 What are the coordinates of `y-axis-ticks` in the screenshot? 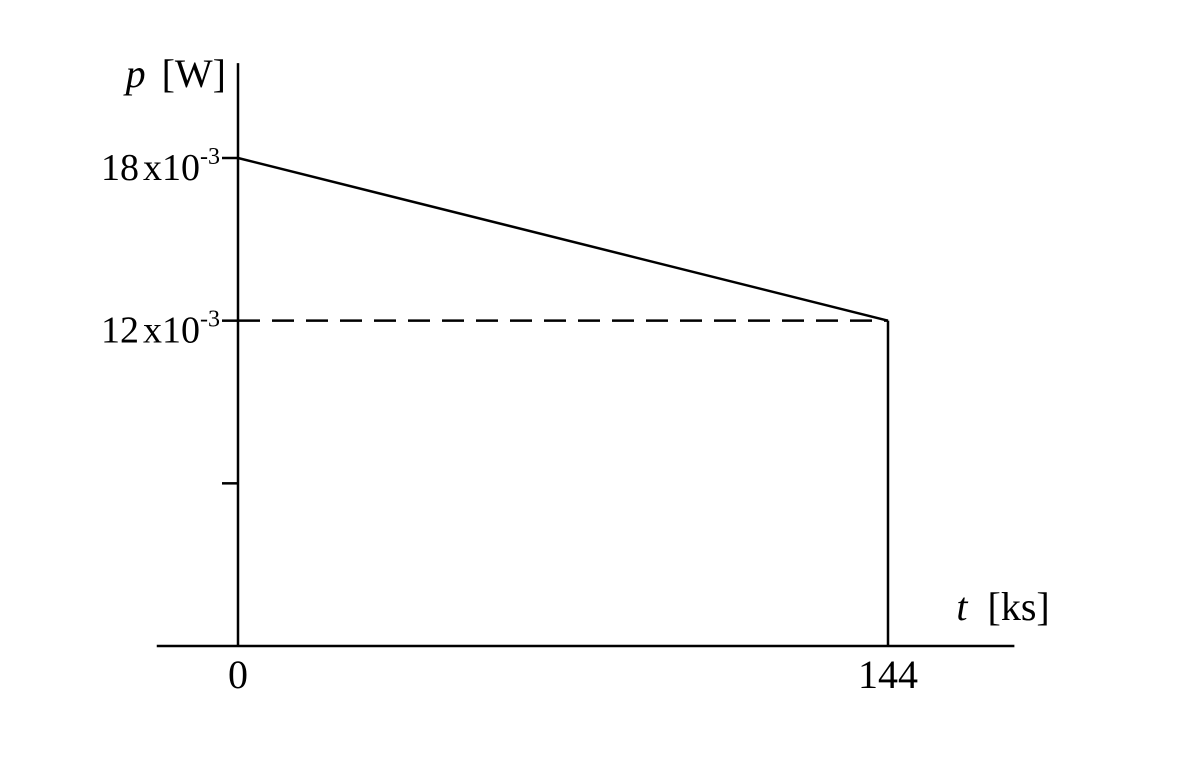 It's located at (230, 320).